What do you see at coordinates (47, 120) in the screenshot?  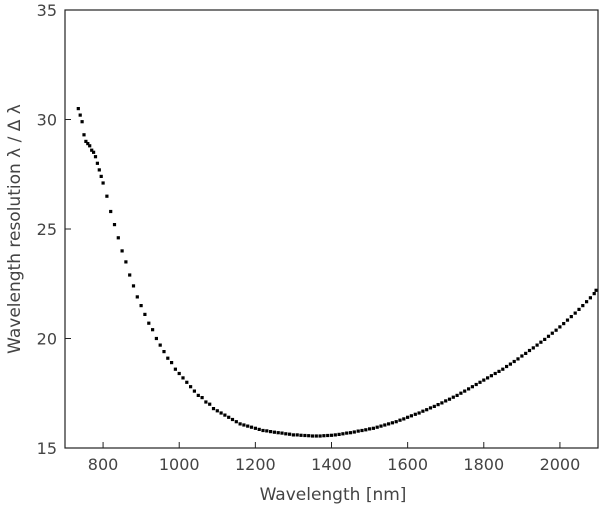 I see `y-tick-label: 30` at bounding box center [47, 120].